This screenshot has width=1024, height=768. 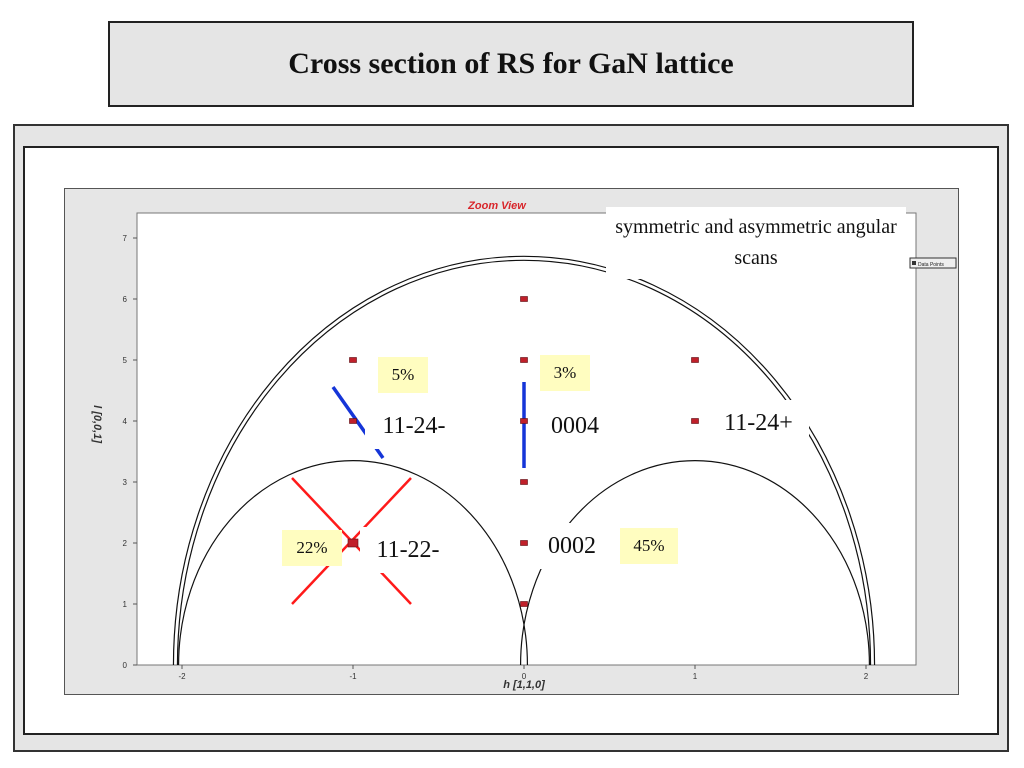 I want to click on legend-box, so click(x=933, y=263).